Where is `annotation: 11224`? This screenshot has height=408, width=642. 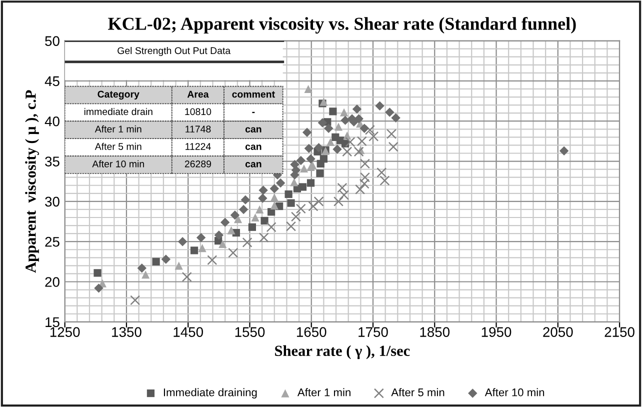 annotation: 11224 is located at coordinates (198, 146).